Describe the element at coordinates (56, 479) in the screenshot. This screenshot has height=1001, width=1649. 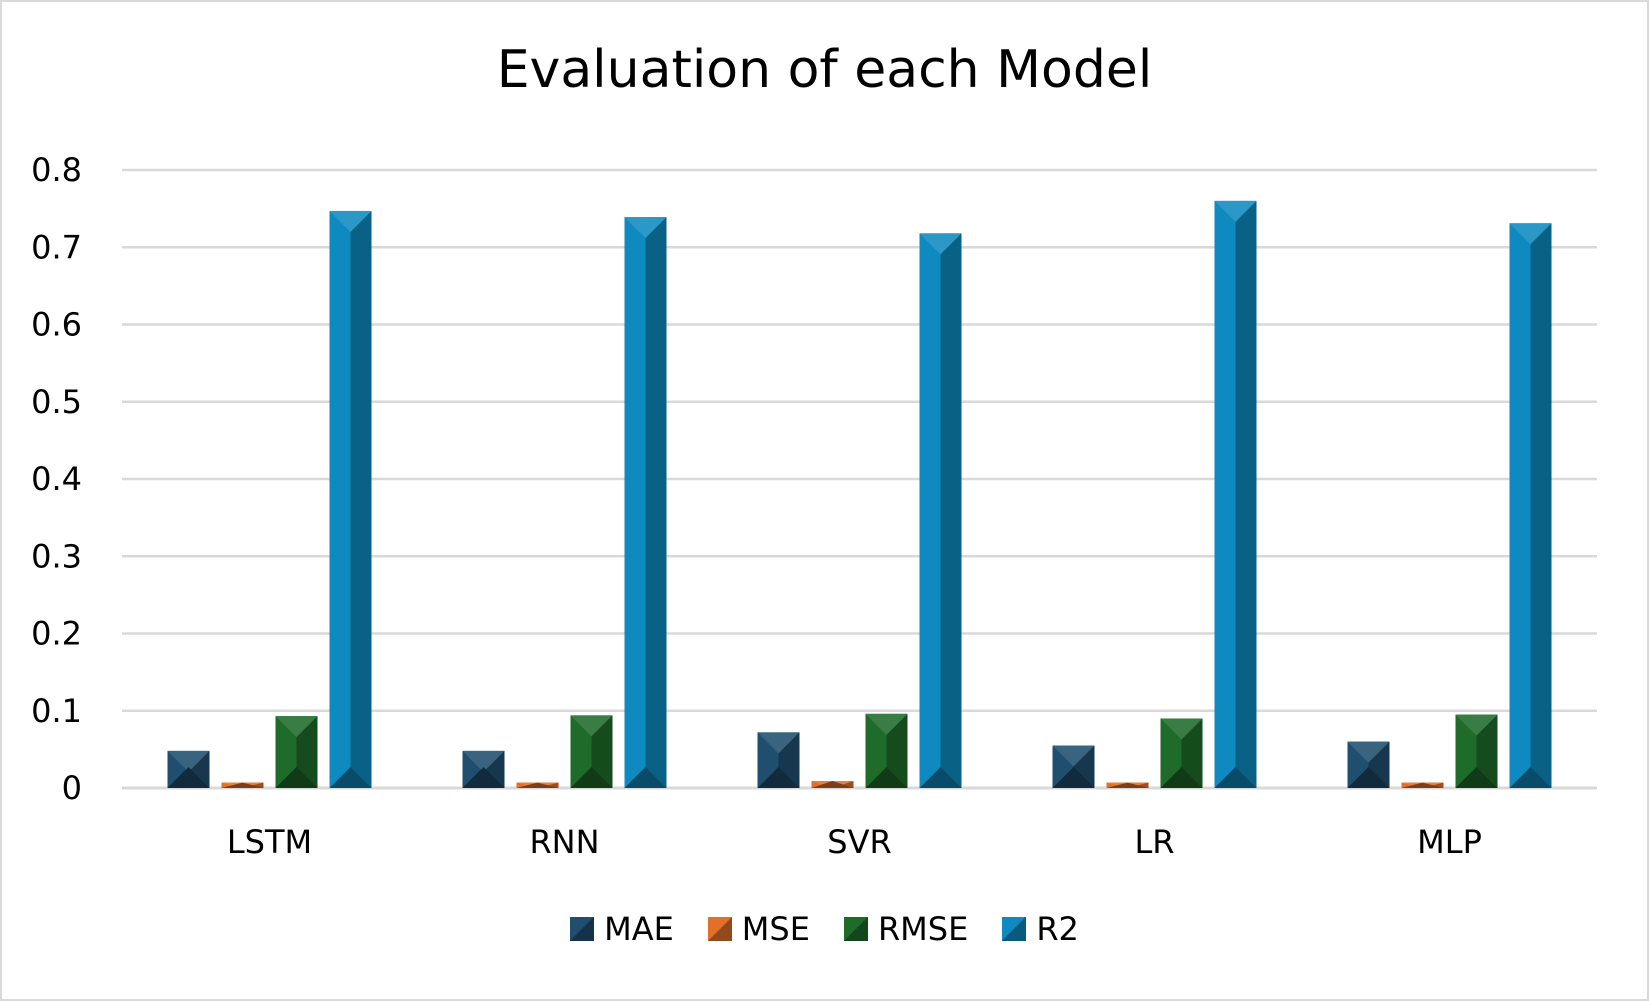
I see `y-tick-label: 0.4` at that location.